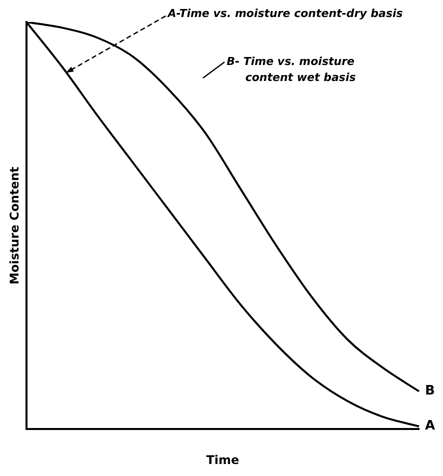 This screenshot has height=476, width=443. What do you see at coordinates (14, 225) in the screenshot?
I see `y-axis-title: Moisture Content` at bounding box center [14, 225].